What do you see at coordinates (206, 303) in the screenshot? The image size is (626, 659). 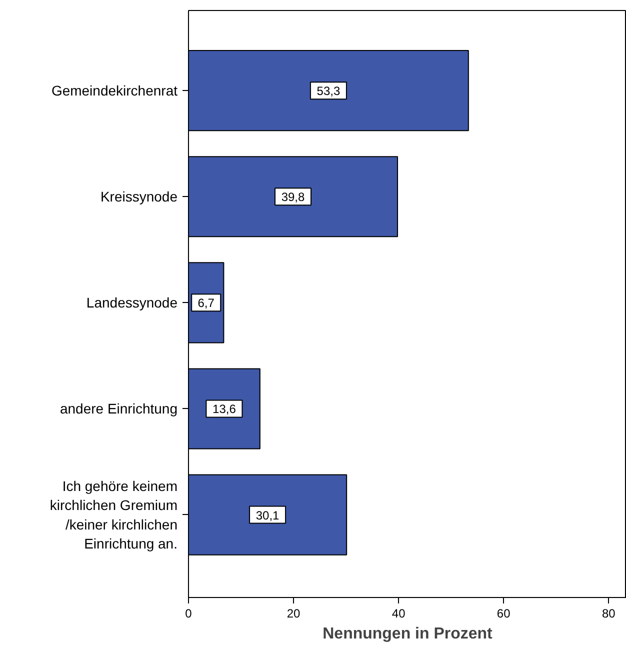 I see `data-label: 6,7` at bounding box center [206, 303].